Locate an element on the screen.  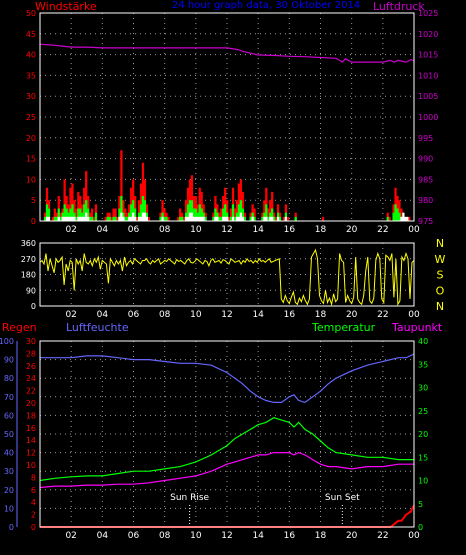
humidity-y-tick-label: 70 is located at coordinates (9, 397).